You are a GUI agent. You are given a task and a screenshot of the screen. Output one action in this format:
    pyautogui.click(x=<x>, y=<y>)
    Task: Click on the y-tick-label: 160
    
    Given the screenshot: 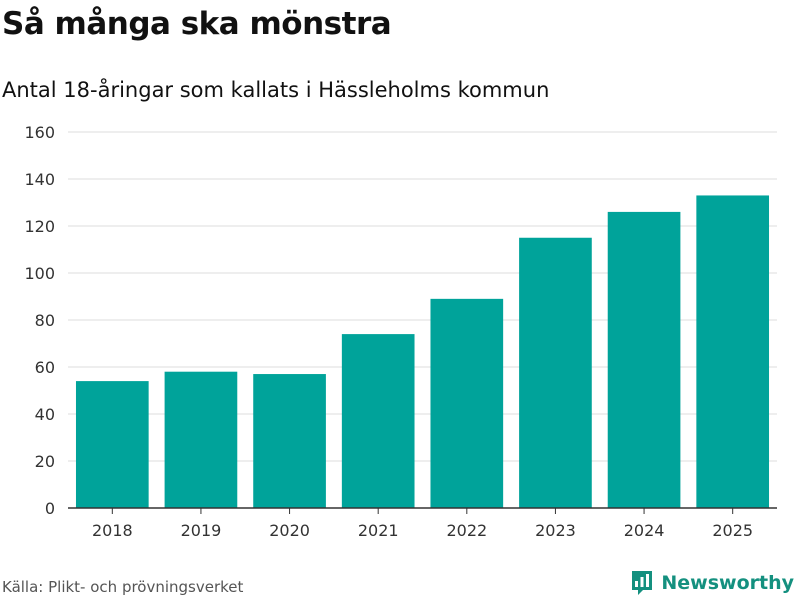 What is the action you would take?
    pyautogui.click(x=39, y=132)
    